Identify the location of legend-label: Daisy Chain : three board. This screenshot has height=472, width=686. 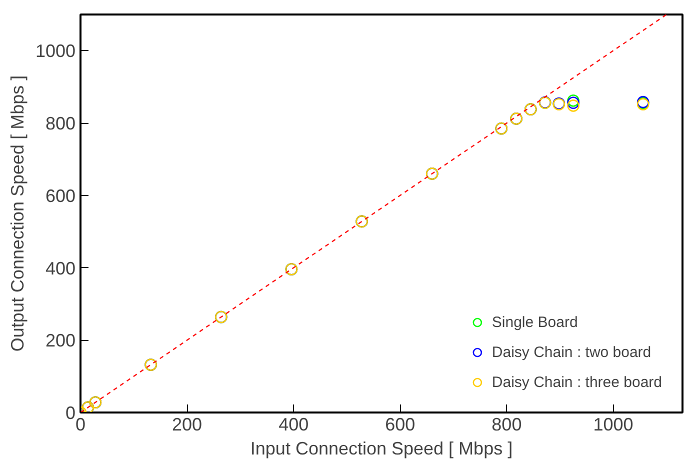
(577, 382).